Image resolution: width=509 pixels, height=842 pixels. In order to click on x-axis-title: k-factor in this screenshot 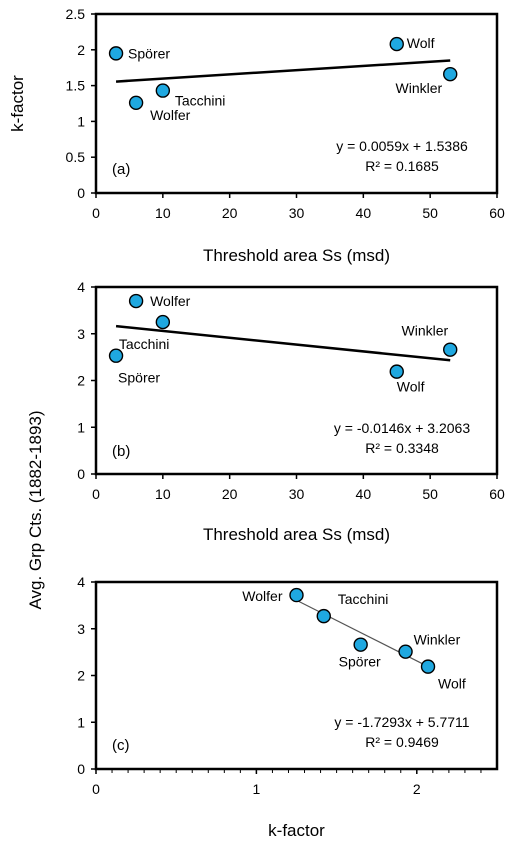, I will do `click(296, 830)`.